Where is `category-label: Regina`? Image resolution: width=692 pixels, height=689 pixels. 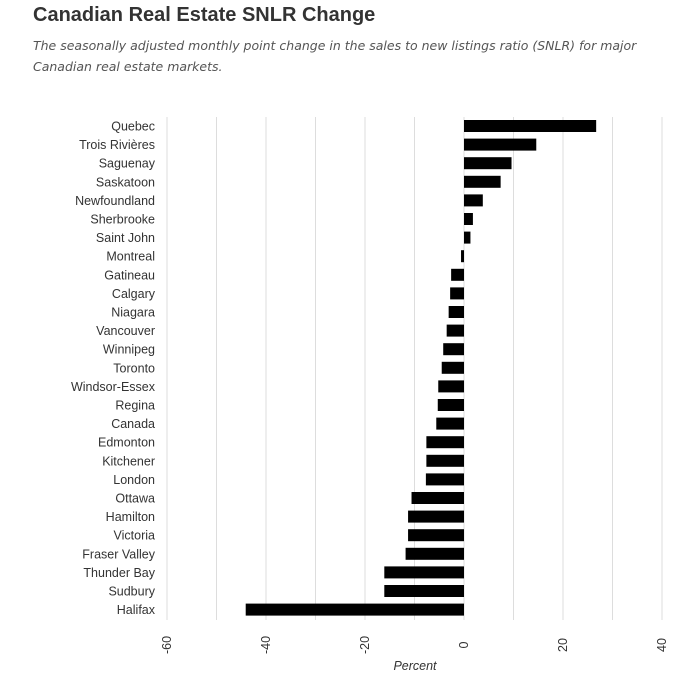 category-label: Regina is located at coordinates (135, 406).